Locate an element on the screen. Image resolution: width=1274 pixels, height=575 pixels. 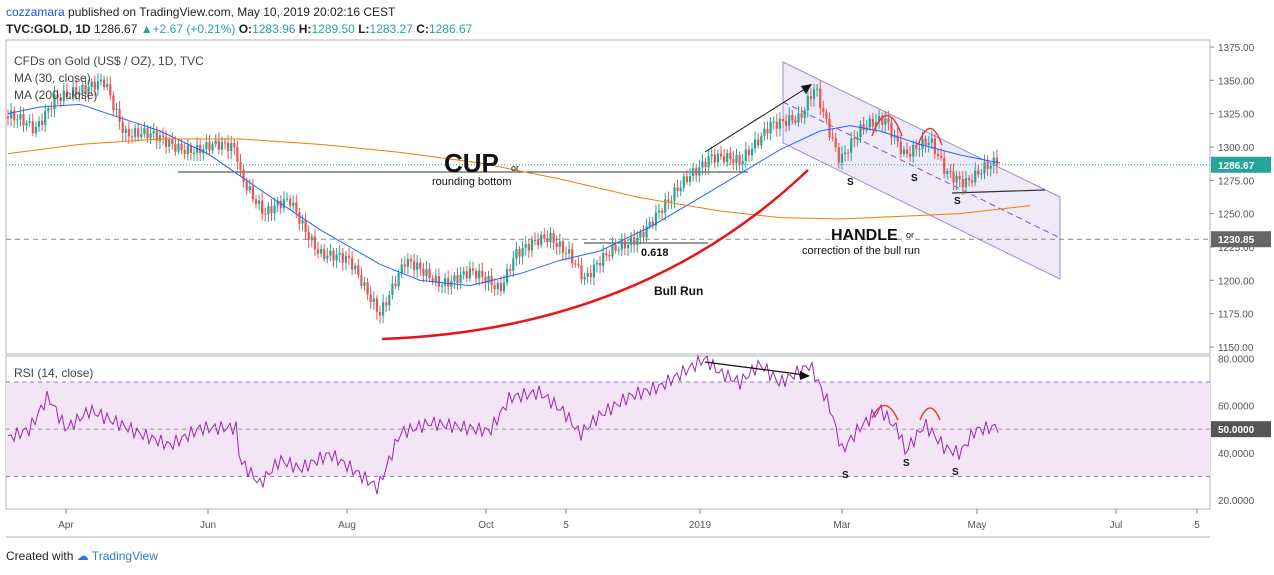
price-tick-label: 1375.00 is located at coordinates (1236, 48).